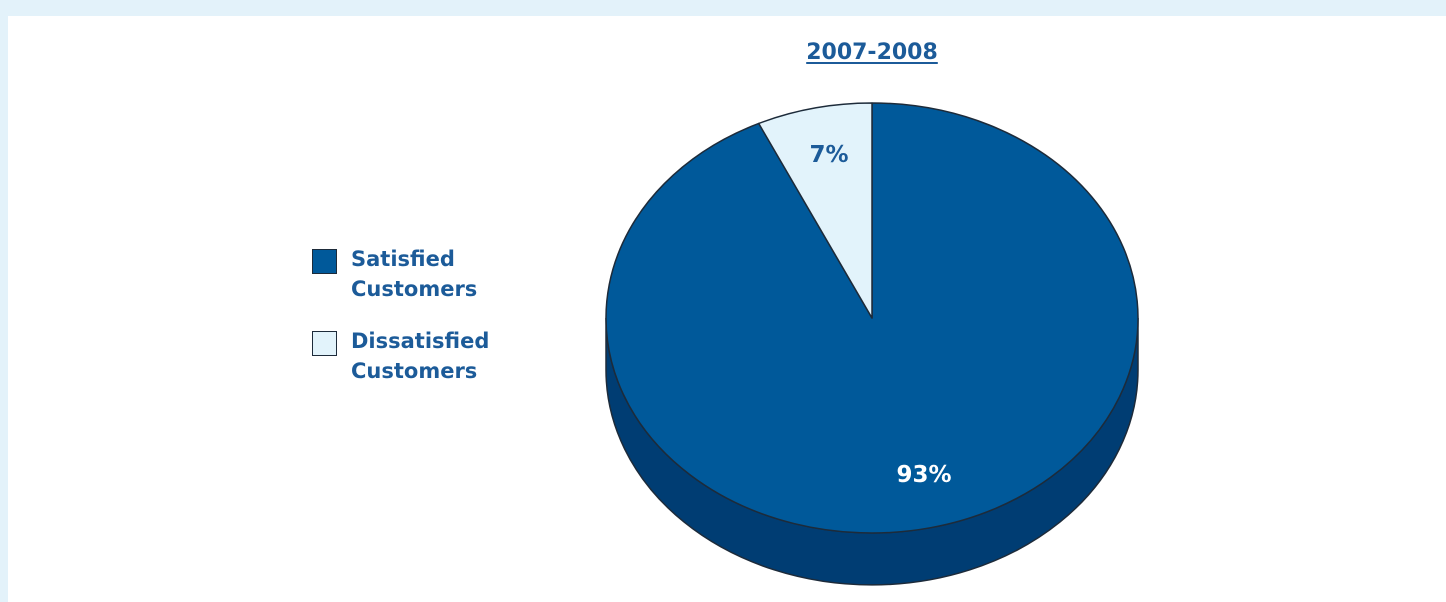 Image resolution: width=1446 pixels, height=602 pixels. I want to click on legend-item-dissatisfied: Dissatisfied Customers, so click(400, 356).